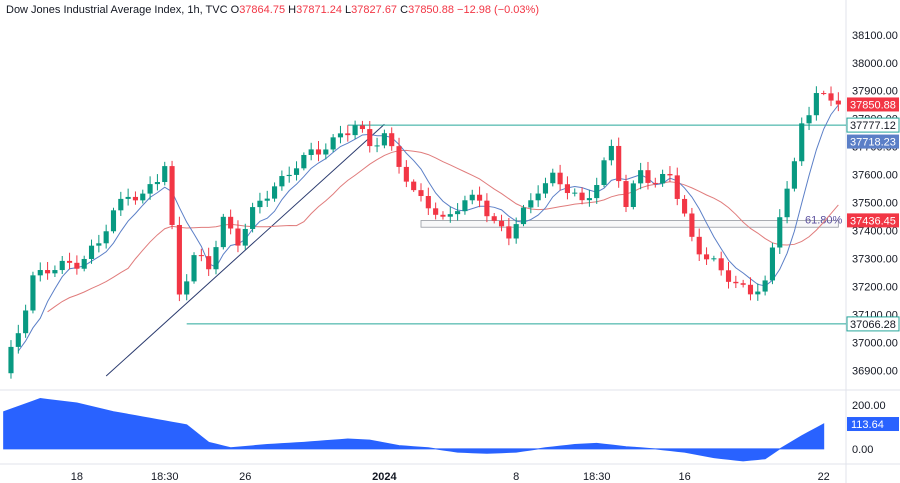  What do you see at coordinates (873, 125) in the screenshot?
I see `price-tag: 37777.12` at bounding box center [873, 125].